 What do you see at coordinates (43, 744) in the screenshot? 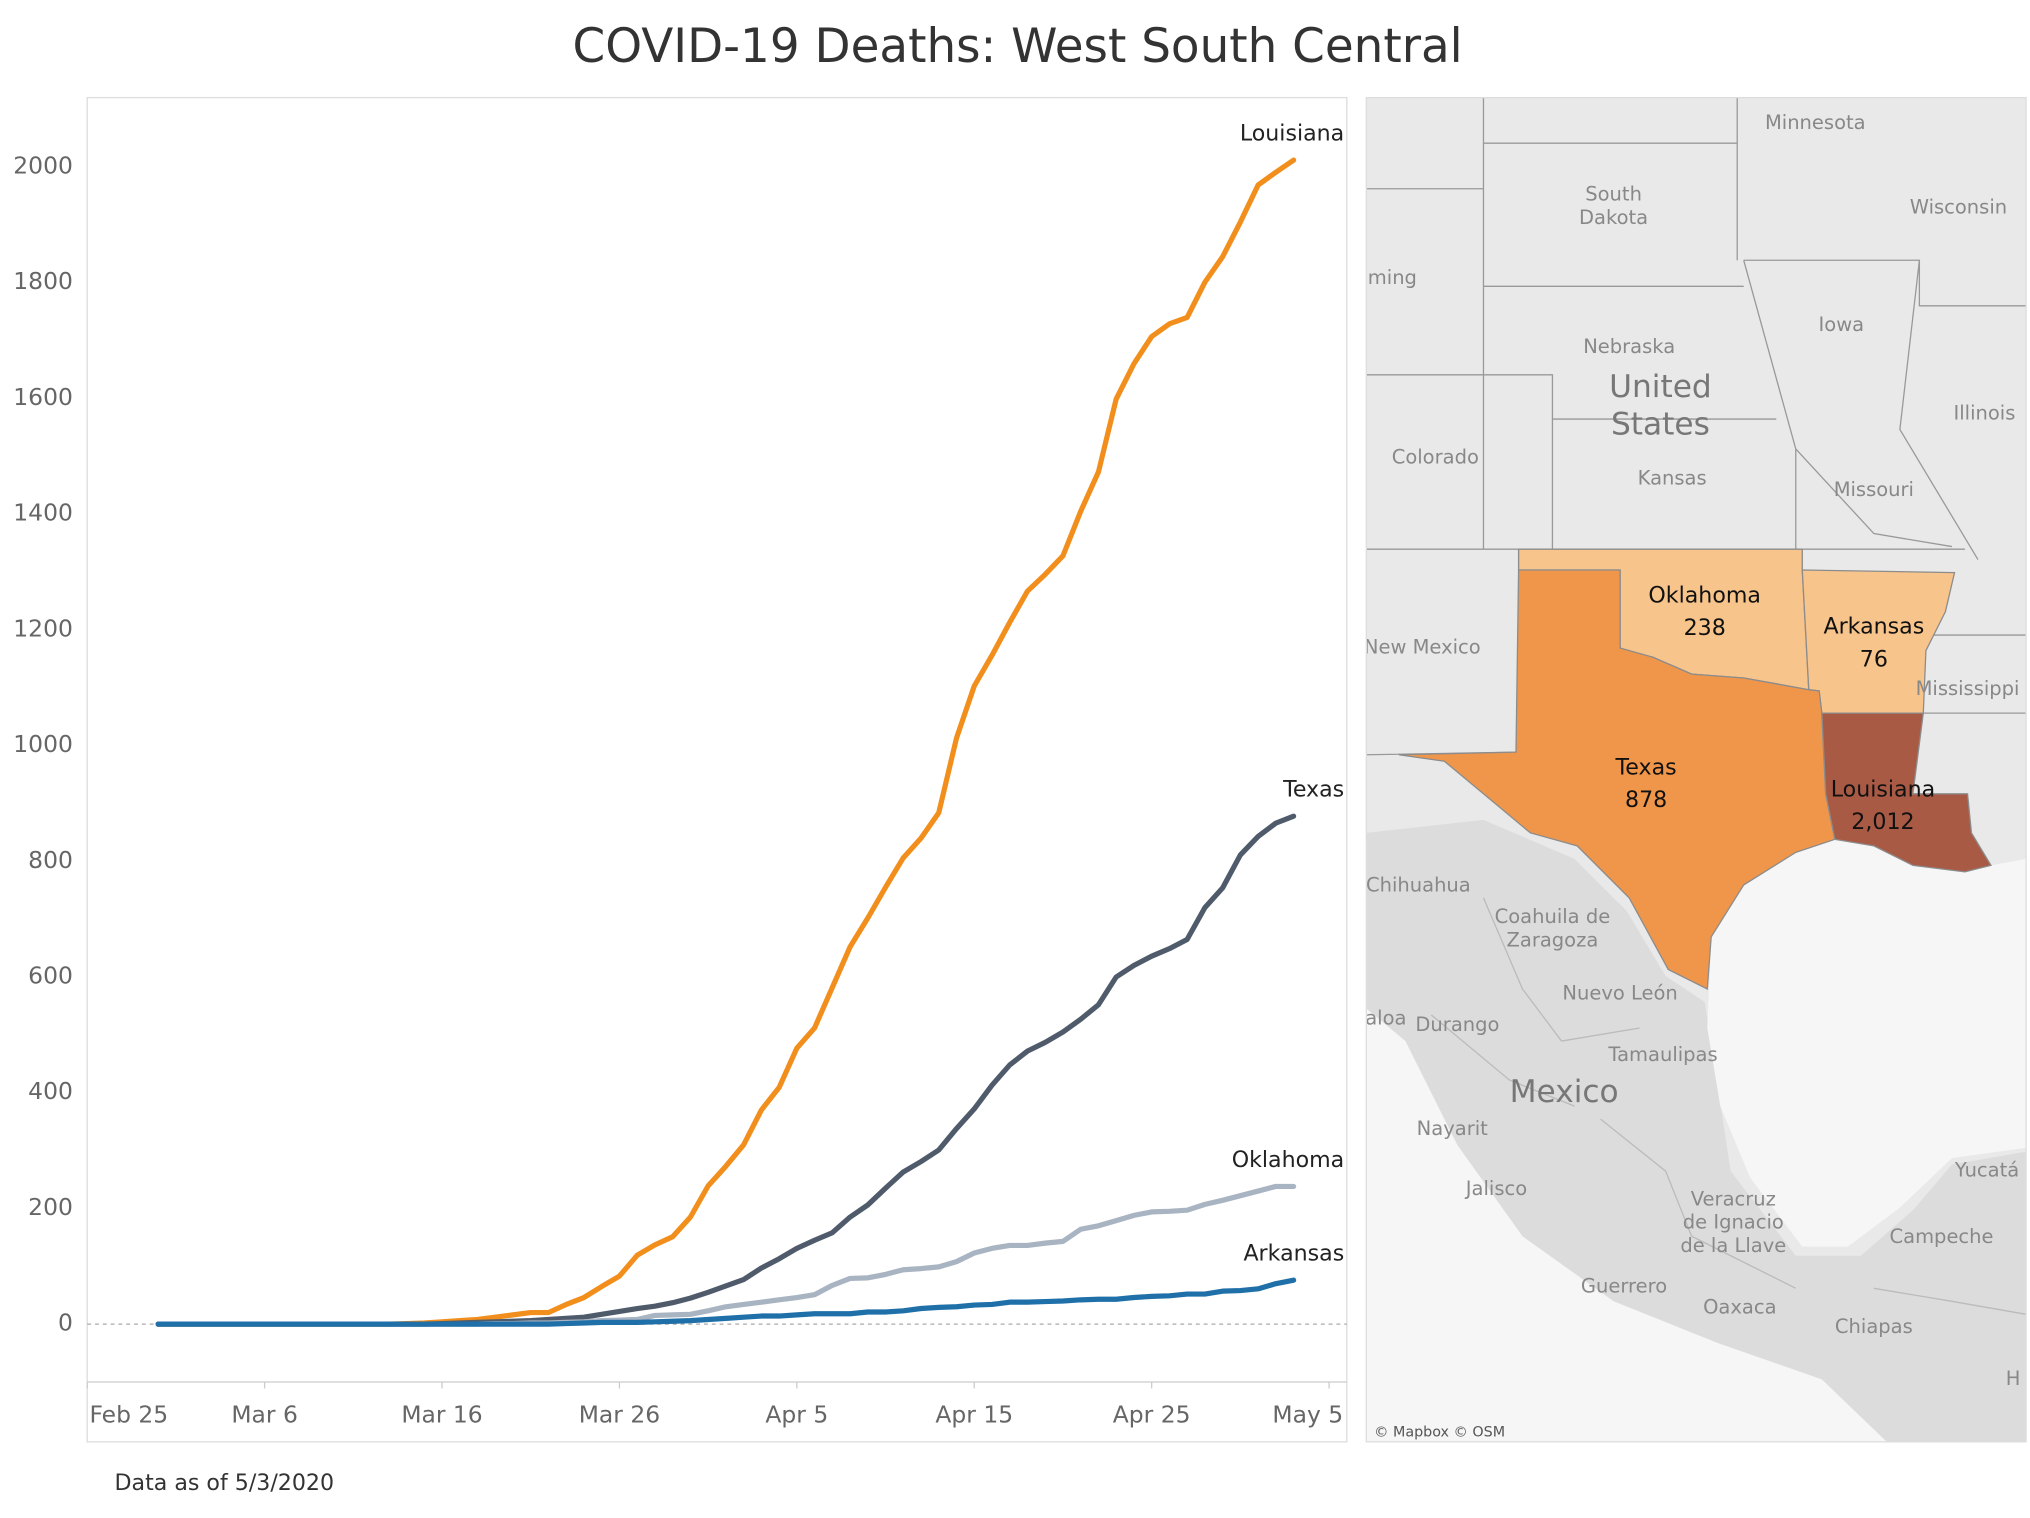
I see `y-tick-label: 1000` at bounding box center [43, 744].